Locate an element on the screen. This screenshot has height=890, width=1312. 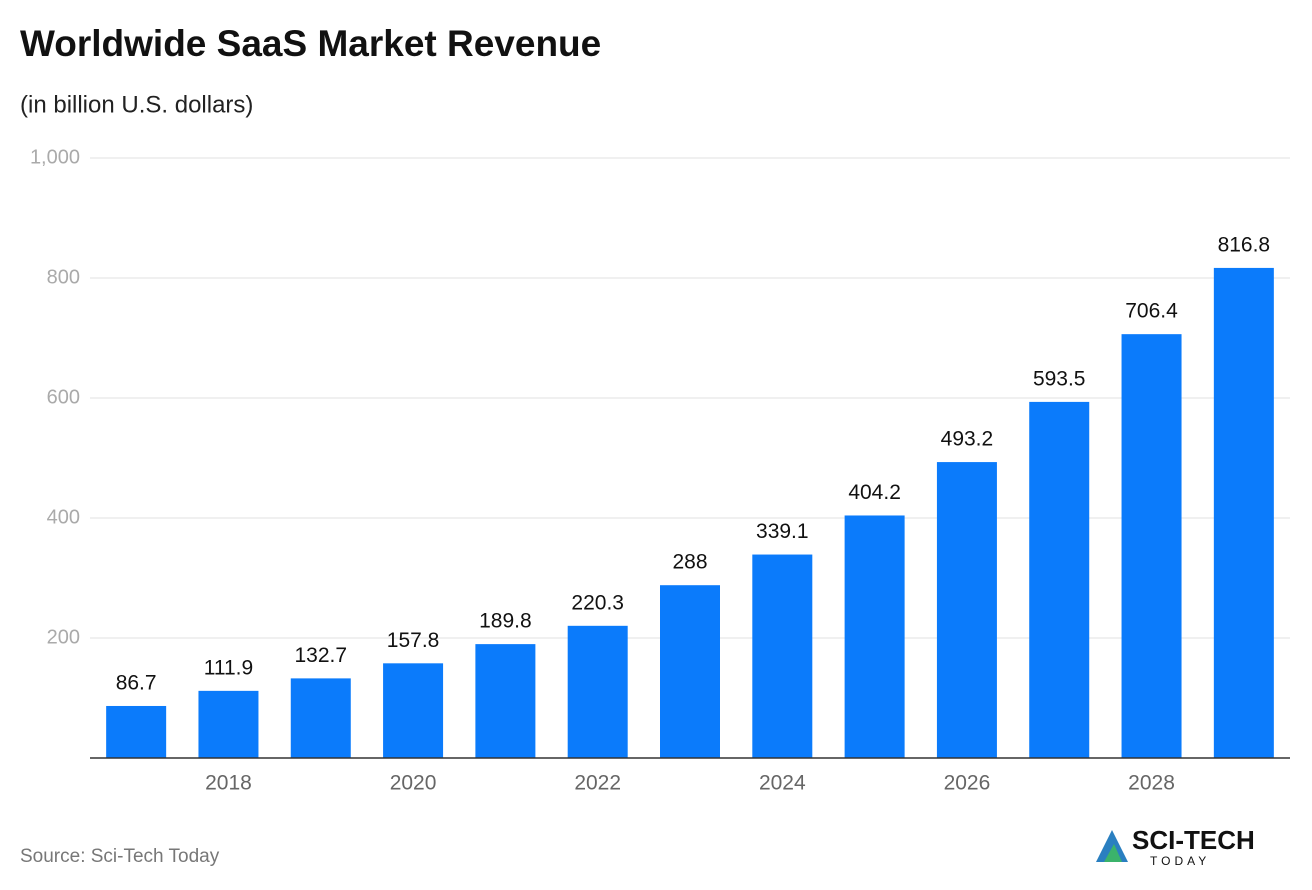
x-tick-label: 2020 is located at coordinates (413, 783).